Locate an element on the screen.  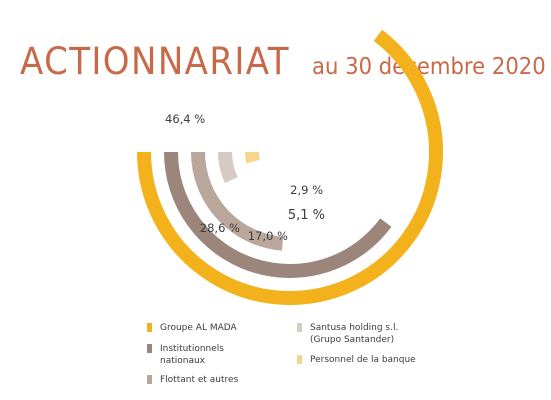
label-institutionnels: 28,6 % is located at coordinates (220, 228).